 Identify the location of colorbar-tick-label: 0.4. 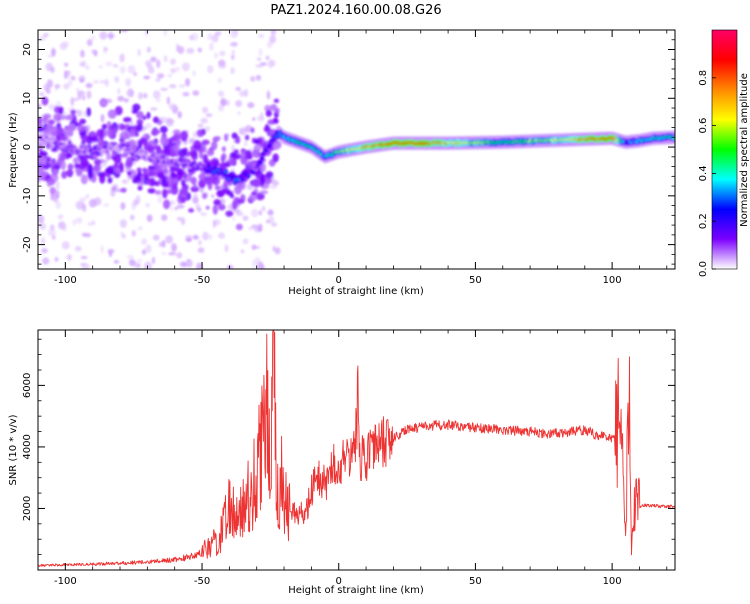
(703, 173).